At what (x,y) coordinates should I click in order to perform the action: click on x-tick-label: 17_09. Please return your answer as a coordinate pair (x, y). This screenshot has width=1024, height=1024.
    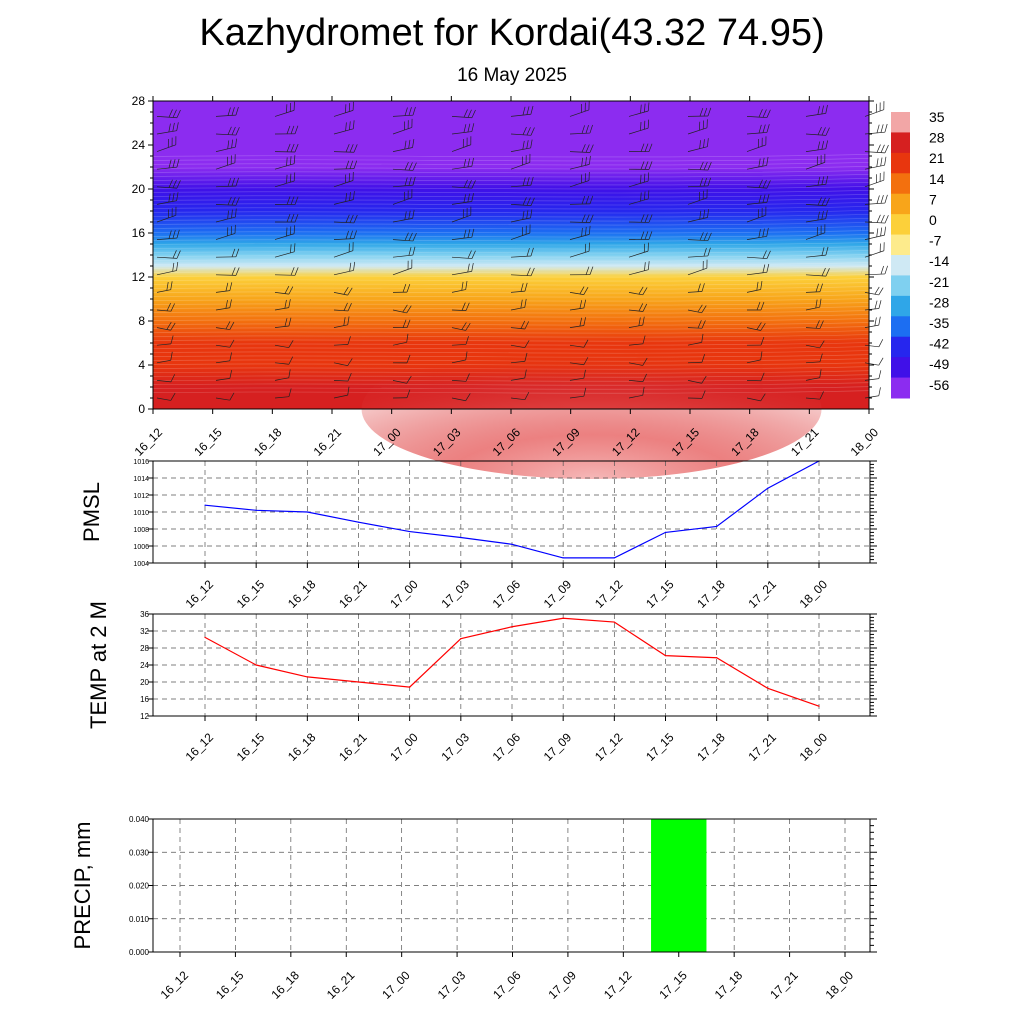
    Looking at the image, I should click on (563, 985).